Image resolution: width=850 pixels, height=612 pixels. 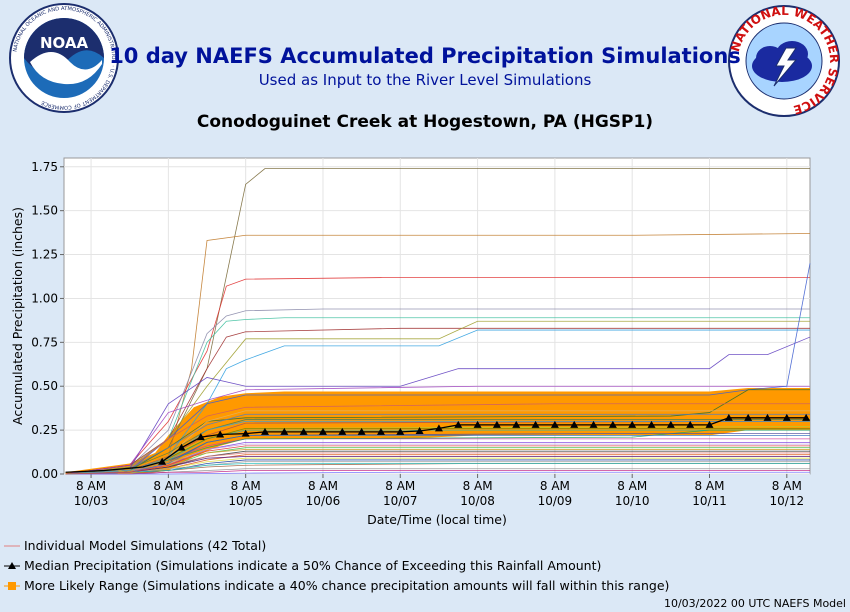 I want to click on y-tick-label: 0.25, so click(x=44, y=430).